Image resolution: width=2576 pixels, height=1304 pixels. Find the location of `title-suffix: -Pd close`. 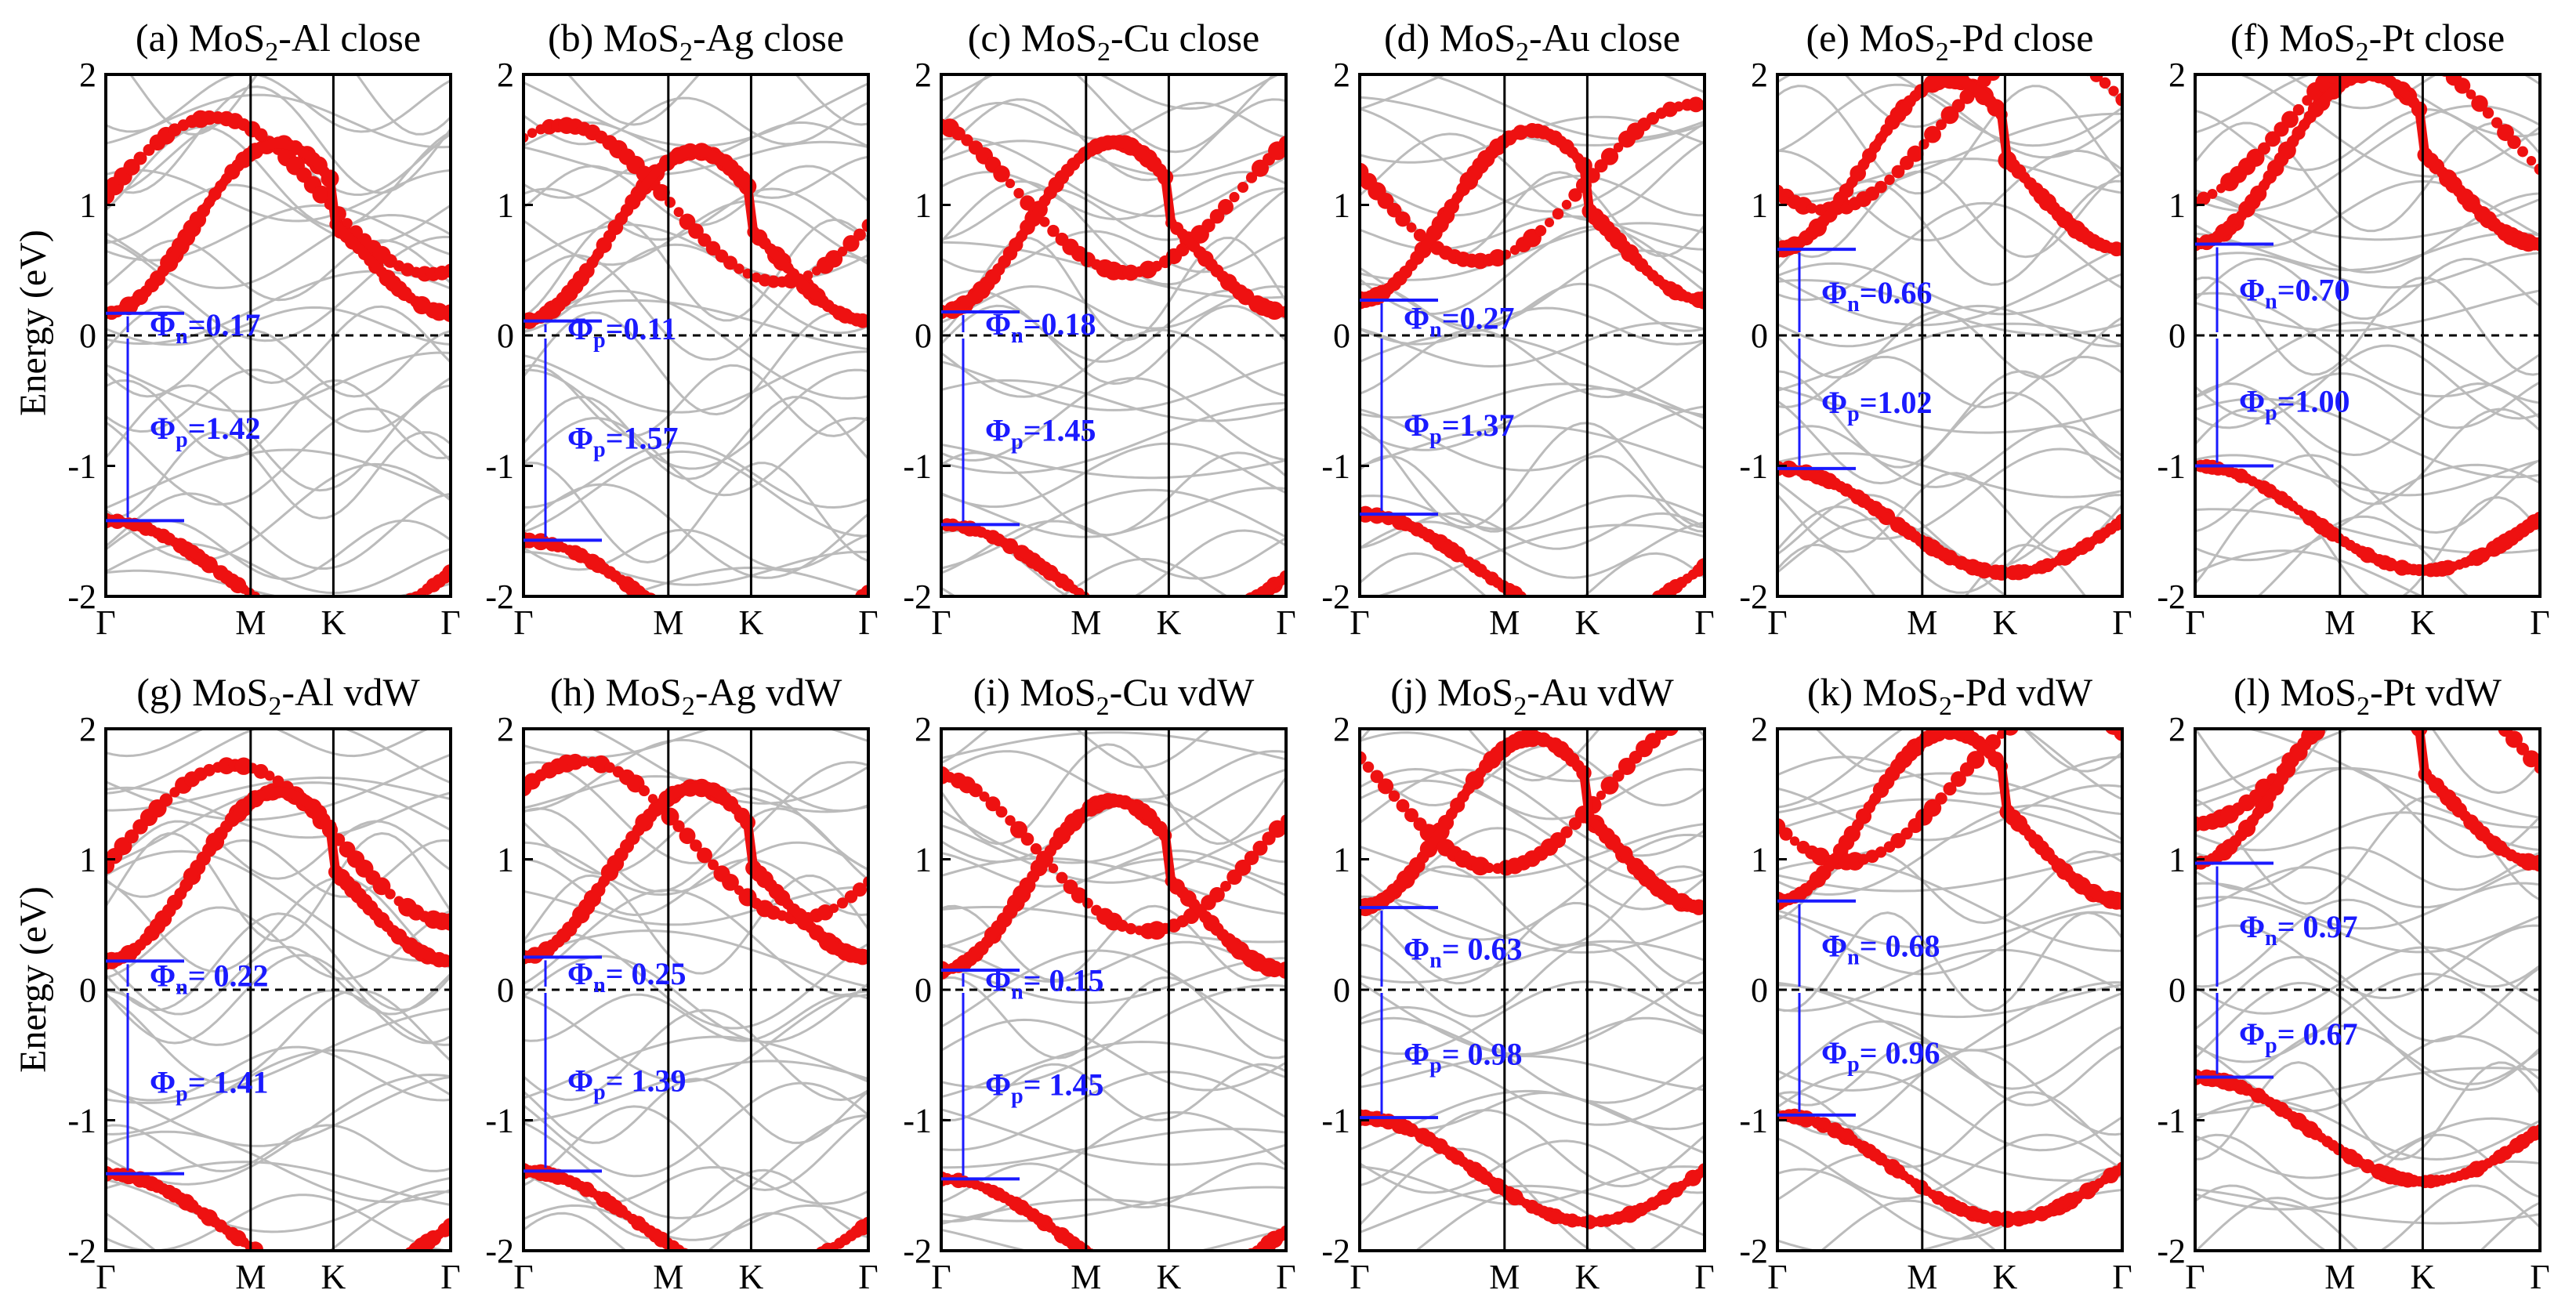

title-suffix: -Pd close is located at coordinates (2021, 38).